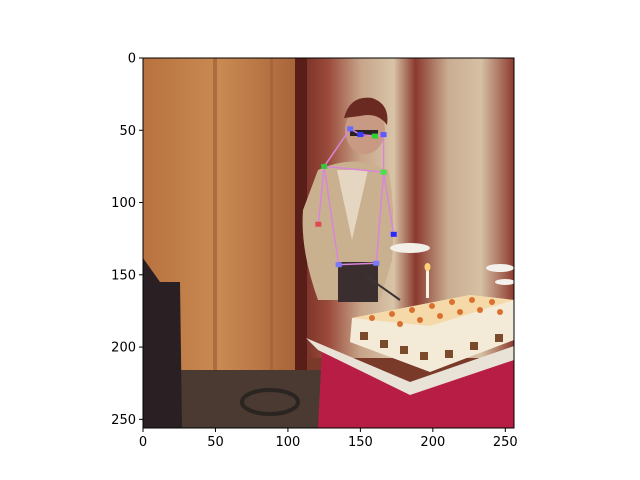  Describe the element at coordinates (123, 203) in the screenshot. I see `y-tick-label: 100` at that location.